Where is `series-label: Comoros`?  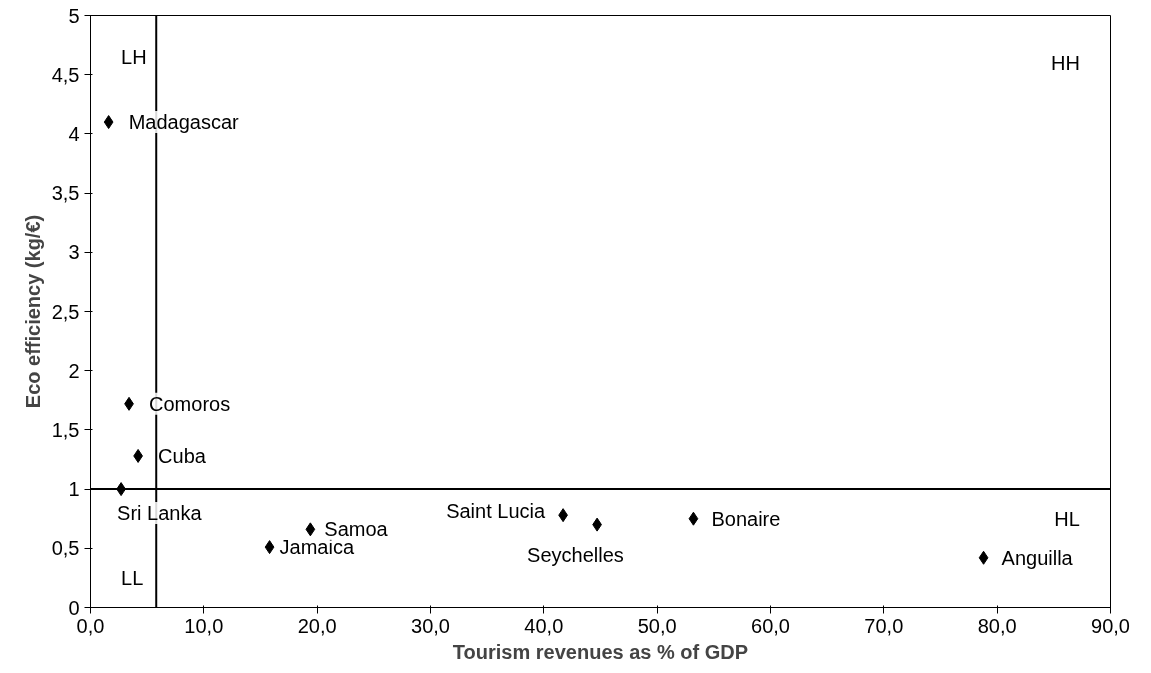
series-label: Comoros is located at coordinates (190, 403).